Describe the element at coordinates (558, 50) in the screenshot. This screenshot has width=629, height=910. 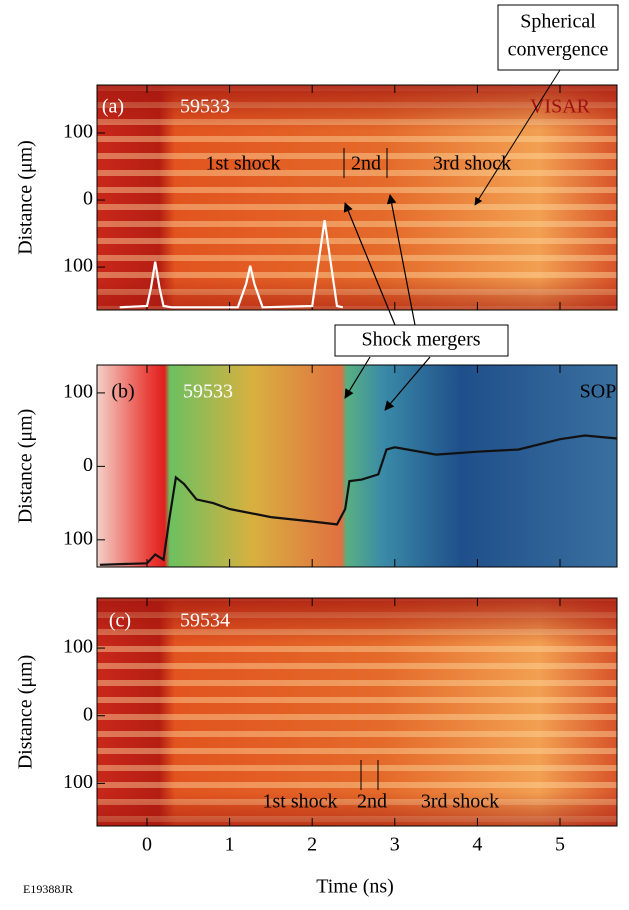
I see `callout: convergence` at that location.